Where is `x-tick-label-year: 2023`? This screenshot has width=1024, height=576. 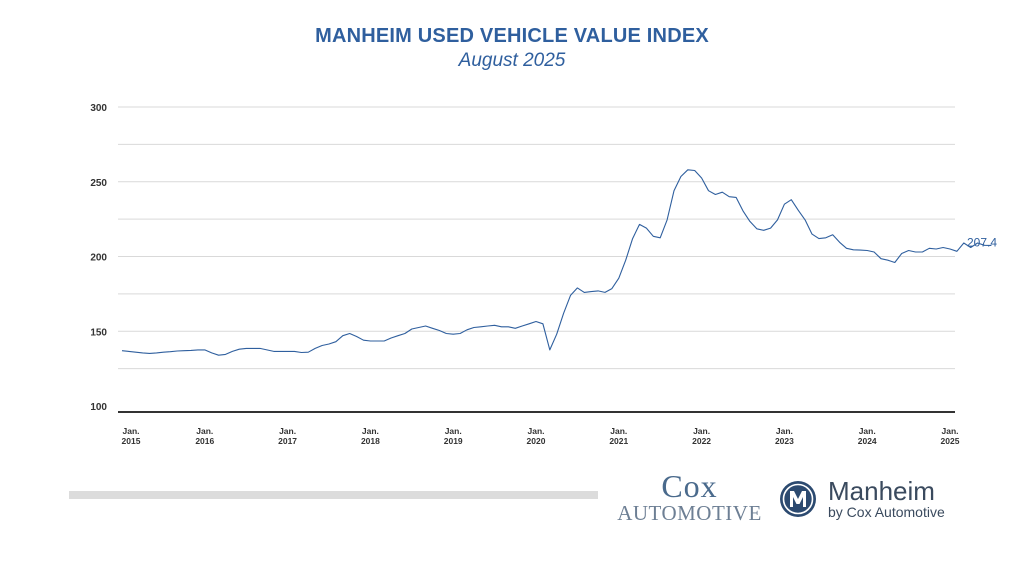
x-tick-label-year: 2023 is located at coordinates (784, 441).